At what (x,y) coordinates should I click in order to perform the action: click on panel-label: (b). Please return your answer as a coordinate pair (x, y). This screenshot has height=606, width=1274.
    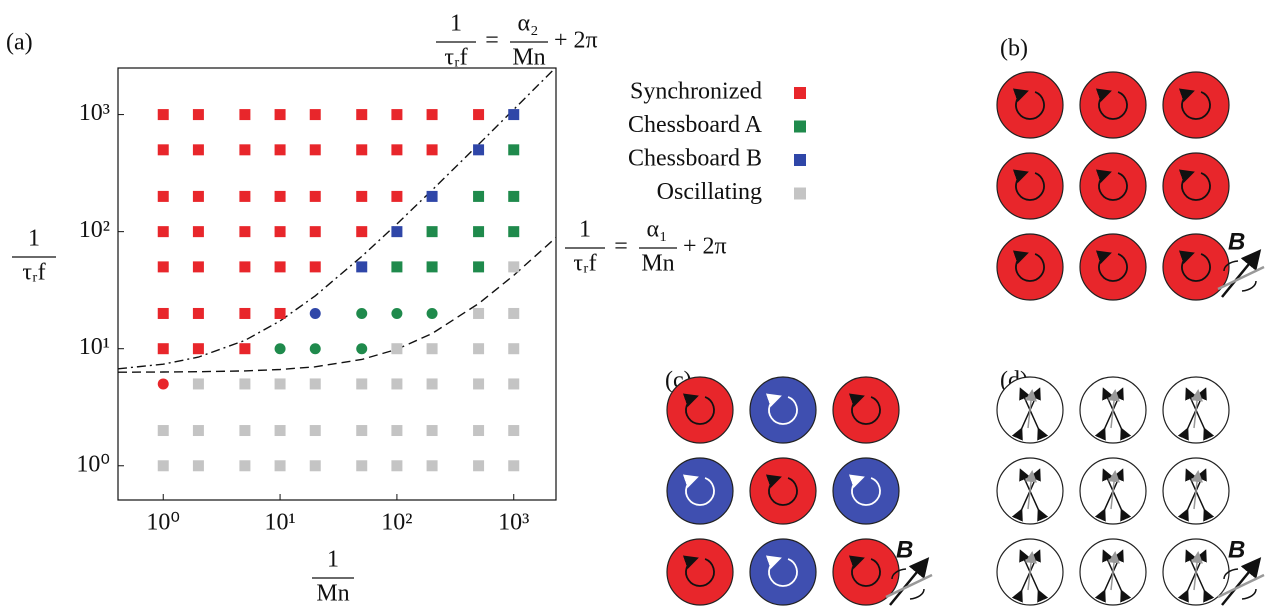
    Looking at the image, I should click on (1014, 49).